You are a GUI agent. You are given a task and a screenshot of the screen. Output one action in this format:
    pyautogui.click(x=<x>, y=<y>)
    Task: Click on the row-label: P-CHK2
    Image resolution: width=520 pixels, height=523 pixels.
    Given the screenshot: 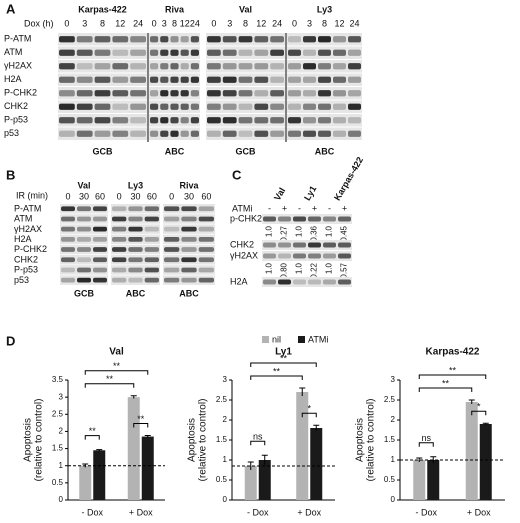 What is the action you would take?
    pyautogui.click(x=30, y=249)
    